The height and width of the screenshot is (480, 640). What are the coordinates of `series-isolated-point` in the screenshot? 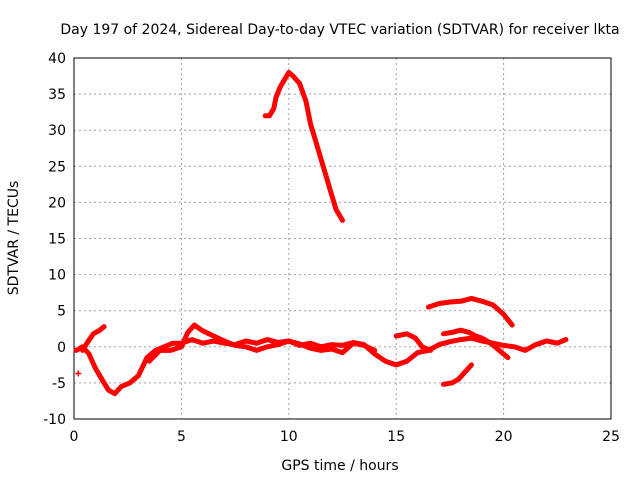 It's located at (78, 373).